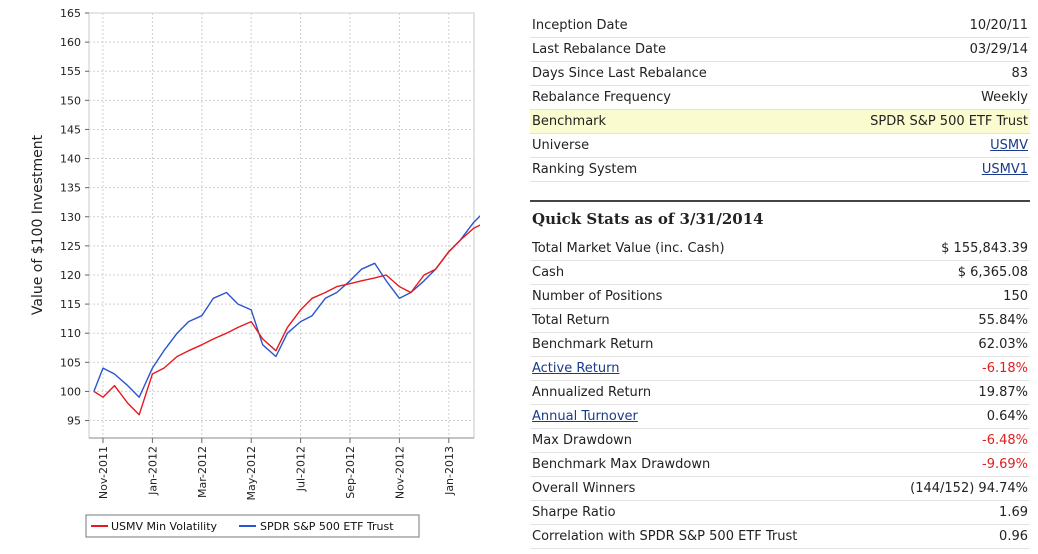 The height and width of the screenshot is (554, 1038). I want to click on x-tick-label: Jan-2012, so click(152, 471).